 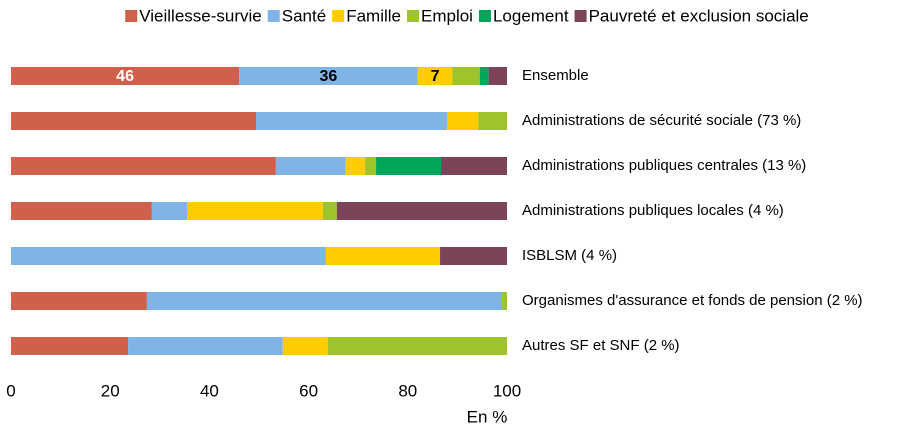 What do you see at coordinates (555, 75) in the screenshot?
I see `category-label: Ensemble` at bounding box center [555, 75].